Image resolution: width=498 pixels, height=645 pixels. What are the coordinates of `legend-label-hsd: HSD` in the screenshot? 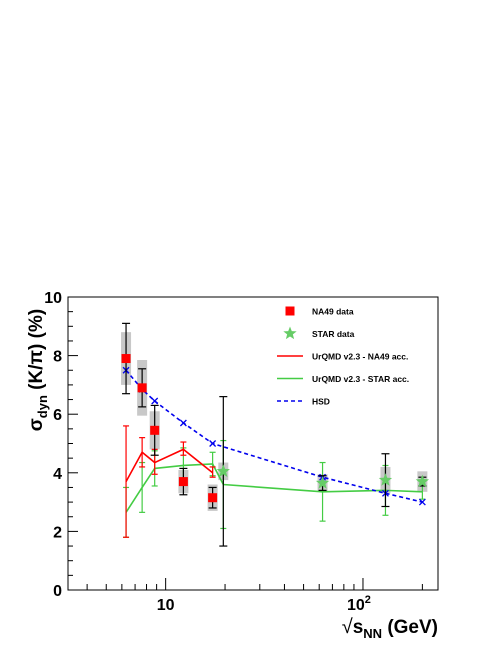 It's located at (321, 402).